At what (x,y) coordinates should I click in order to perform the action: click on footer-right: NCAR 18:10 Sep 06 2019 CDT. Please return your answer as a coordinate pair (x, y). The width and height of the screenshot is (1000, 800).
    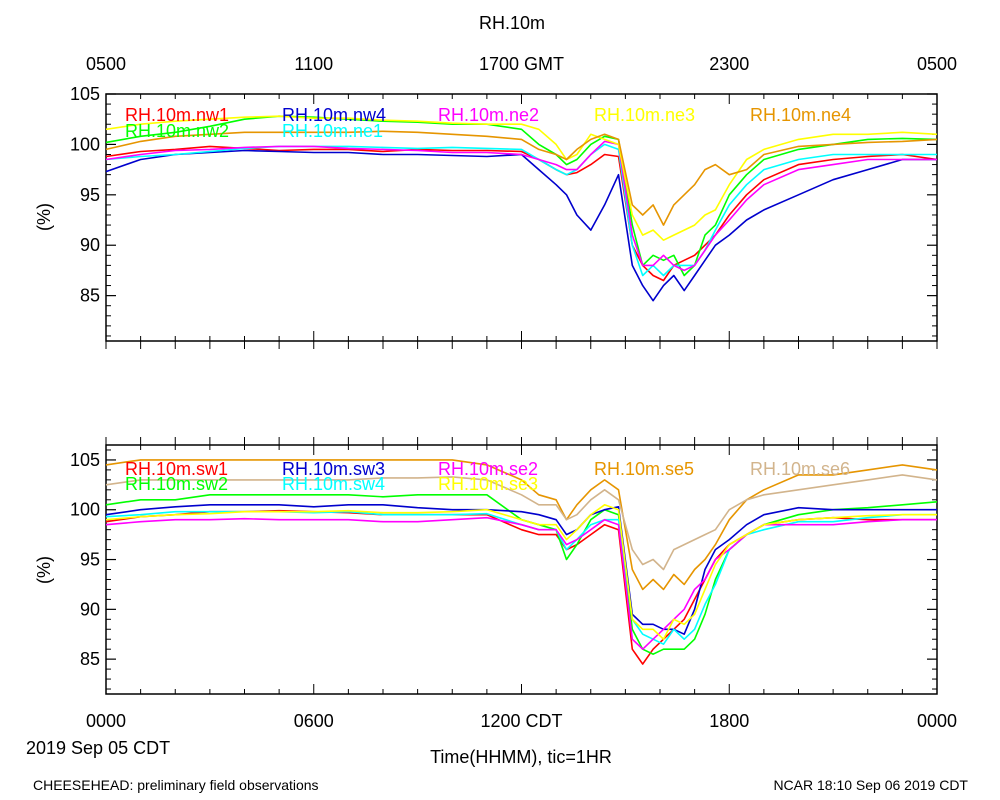
    Looking at the image, I should click on (870, 785).